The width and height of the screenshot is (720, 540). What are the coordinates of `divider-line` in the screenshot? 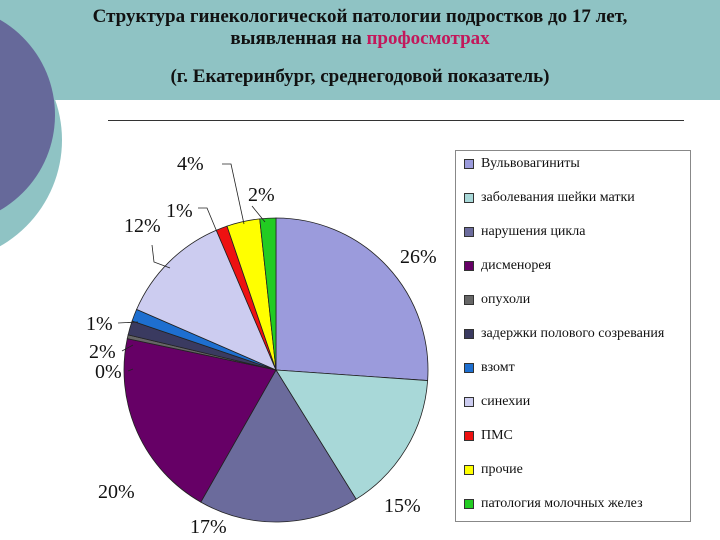 It's located at (396, 120).